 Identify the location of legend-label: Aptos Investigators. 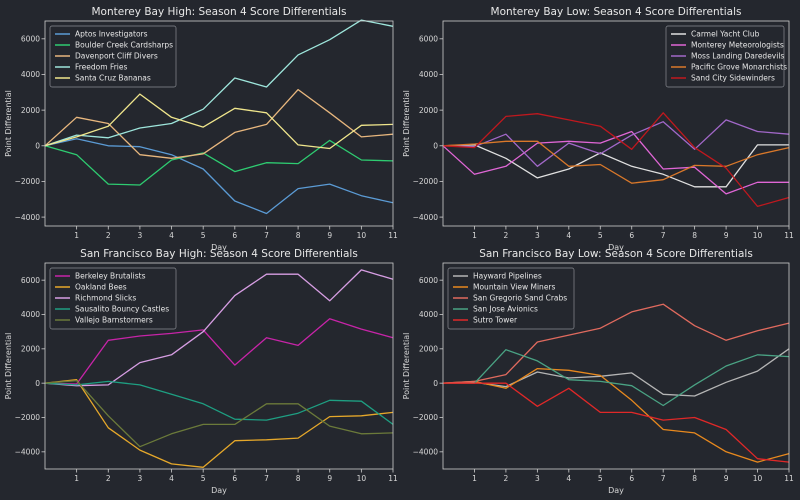
(111, 34).